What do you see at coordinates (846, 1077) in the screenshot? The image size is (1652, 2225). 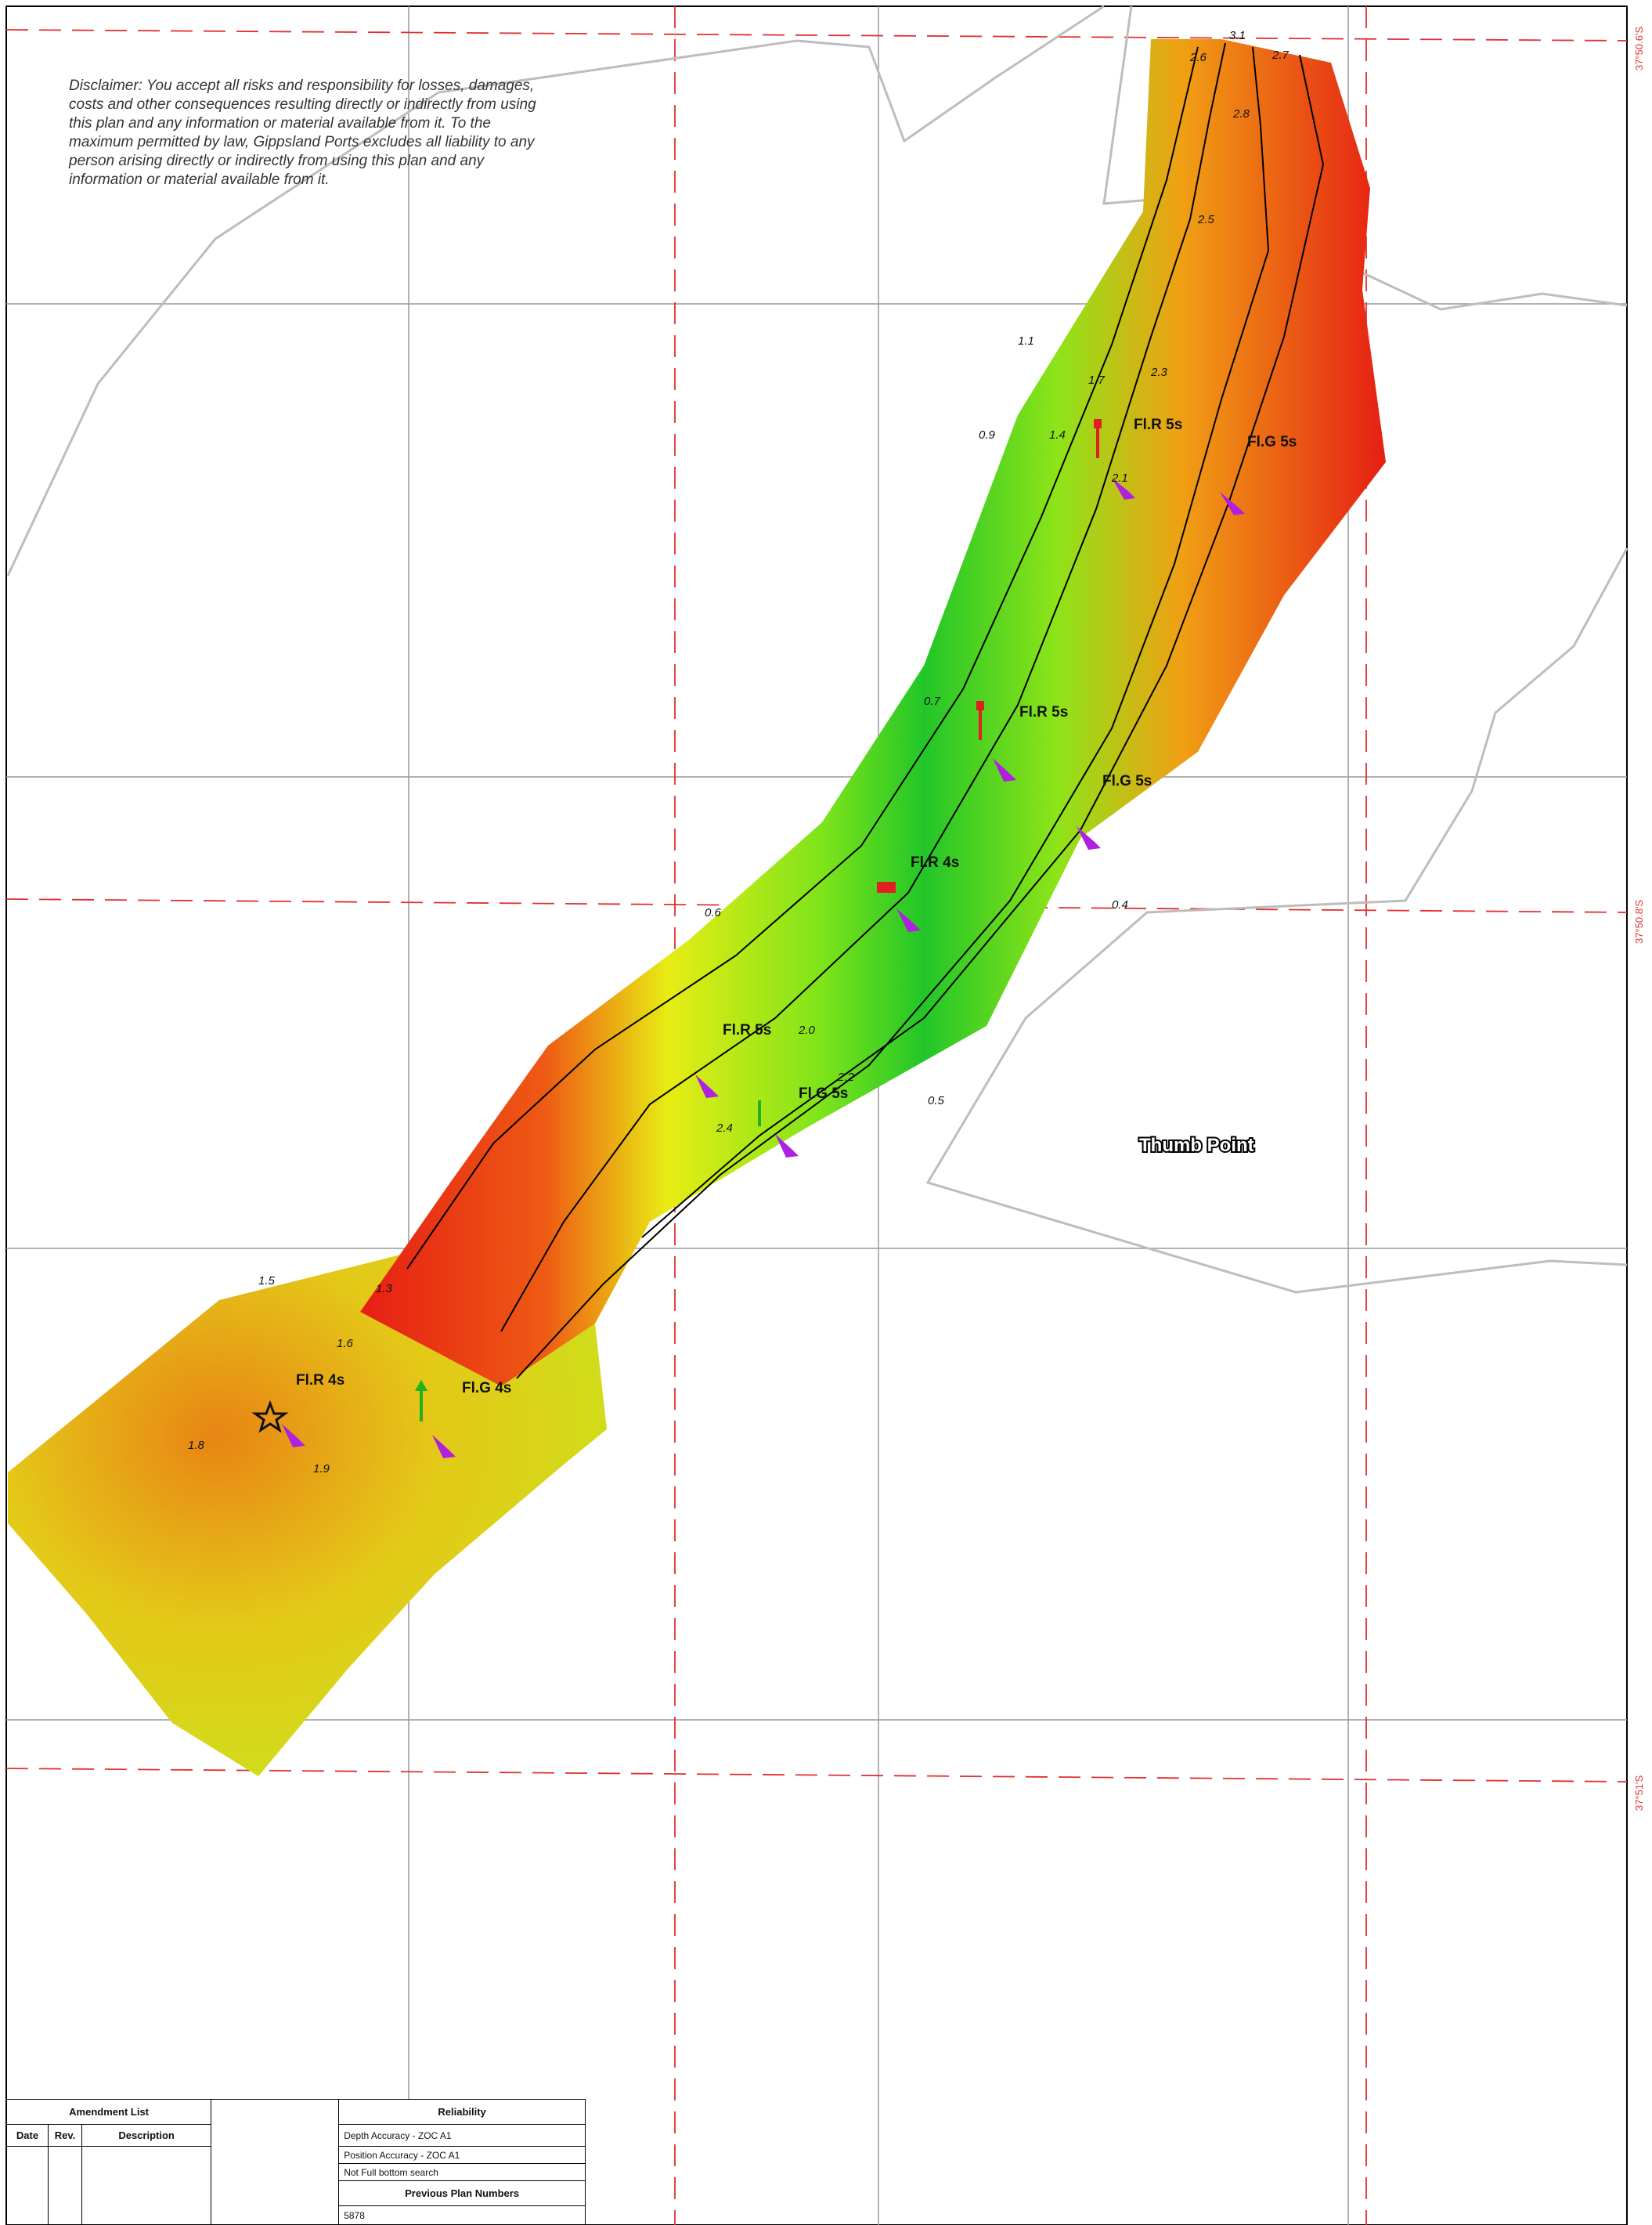 I see `depth-sounding: 2.2` at bounding box center [846, 1077].